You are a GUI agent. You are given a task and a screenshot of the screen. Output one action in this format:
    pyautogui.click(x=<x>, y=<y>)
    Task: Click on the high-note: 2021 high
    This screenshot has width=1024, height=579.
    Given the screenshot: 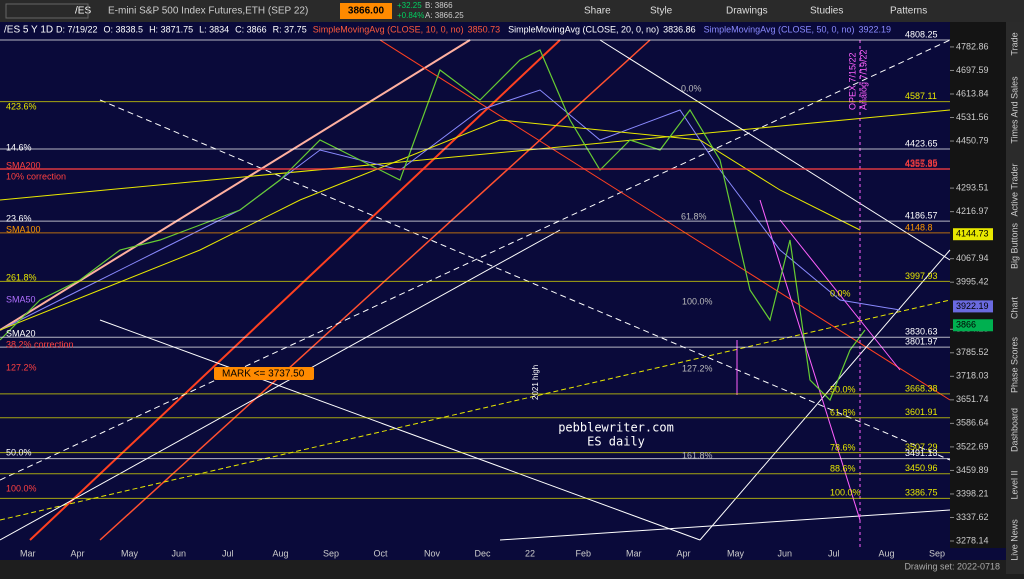 What is the action you would take?
    pyautogui.click(x=535, y=382)
    